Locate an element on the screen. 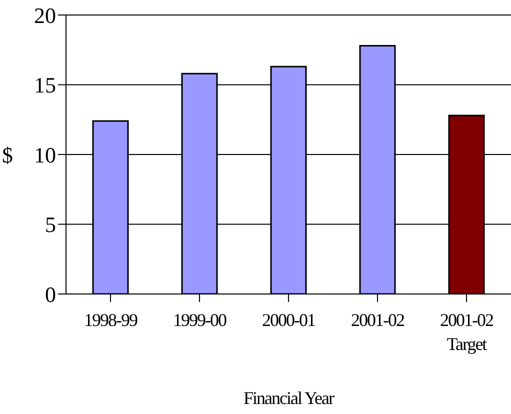  y-tick-label: 20 is located at coordinates (45, 15).